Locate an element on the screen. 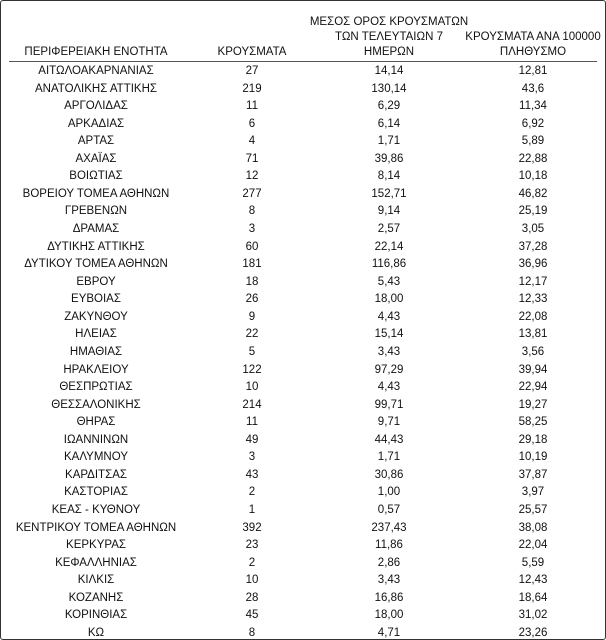 The height and width of the screenshot is (640, 606). value-cell: 25,19 is located at coordinates (533, 211).